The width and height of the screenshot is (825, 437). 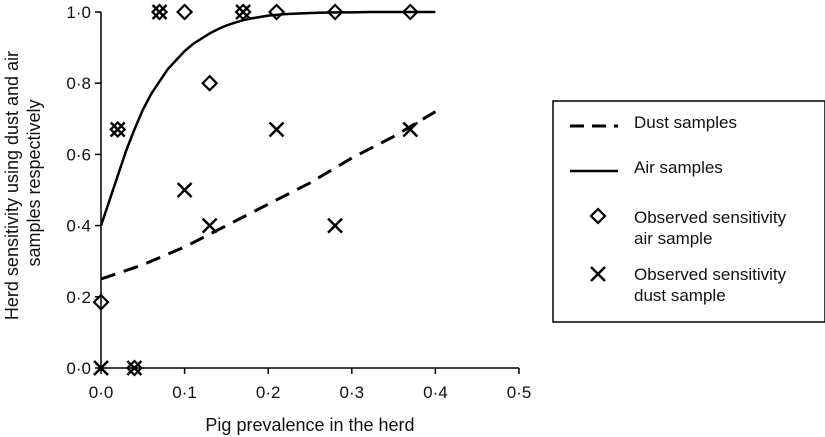 What do you see at coordinates (519, 392) in the screenshot?
I see `x-tick-label: 0·5` at bounding box center [519, 392].